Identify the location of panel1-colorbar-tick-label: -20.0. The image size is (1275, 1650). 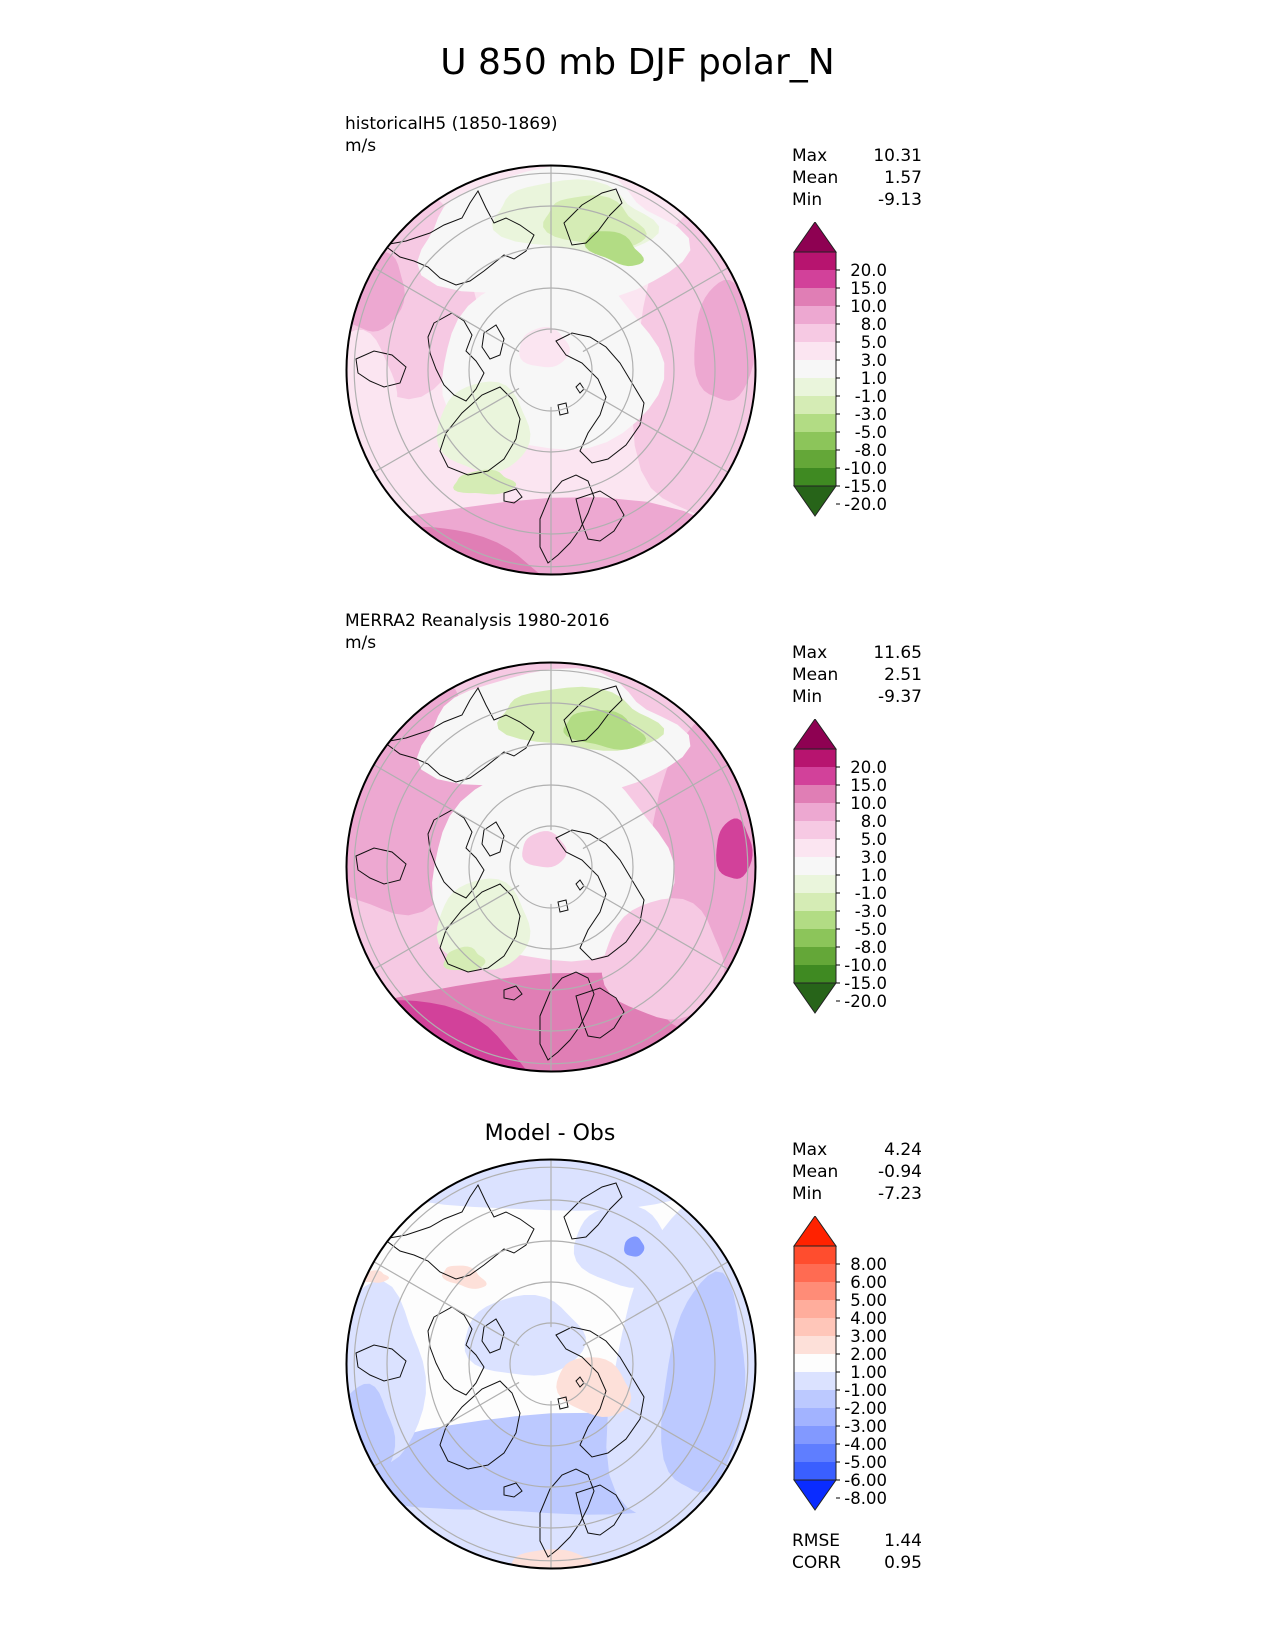
(865, 504).